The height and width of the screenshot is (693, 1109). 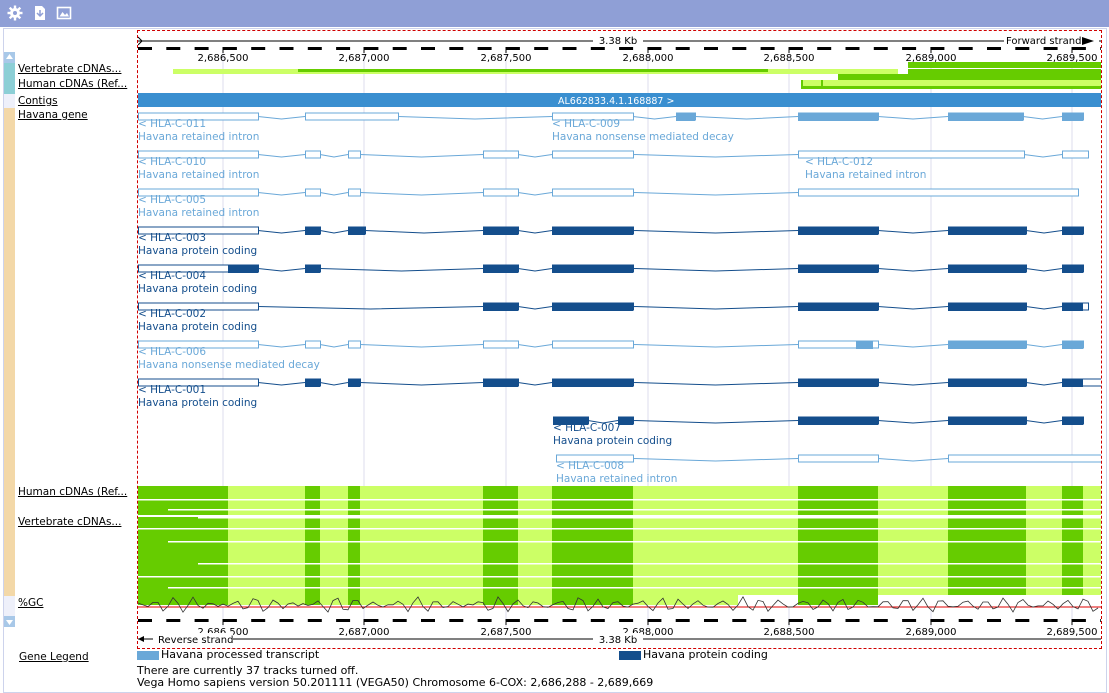 I want to click on transcript-name: < HLA-C-008, so click(x=590, y=466).